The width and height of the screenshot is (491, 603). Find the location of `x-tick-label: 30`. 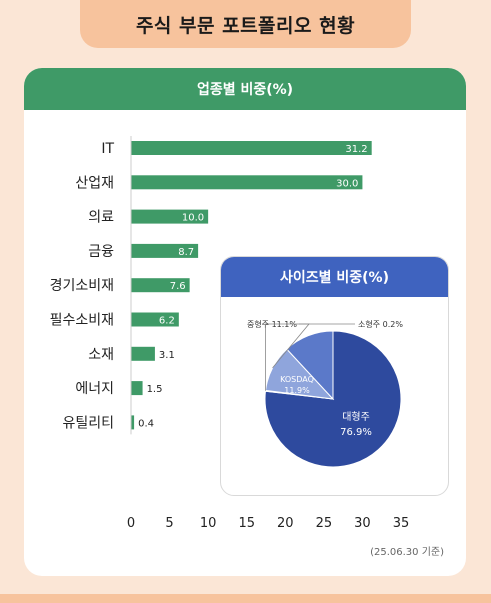

x-tick-label: 30 is located at coordinates (362, 523).